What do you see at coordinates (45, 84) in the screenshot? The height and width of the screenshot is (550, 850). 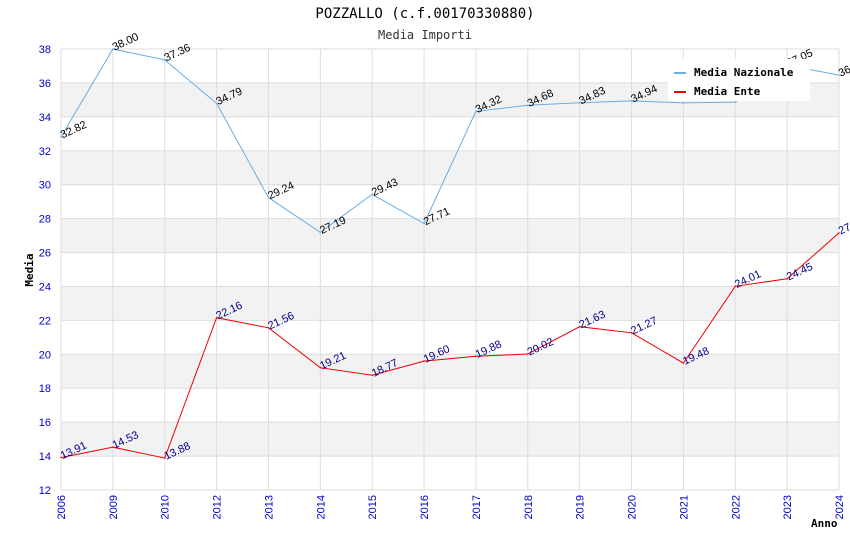 I see `y-tick-label: 36` at bounding box center [45, 84].